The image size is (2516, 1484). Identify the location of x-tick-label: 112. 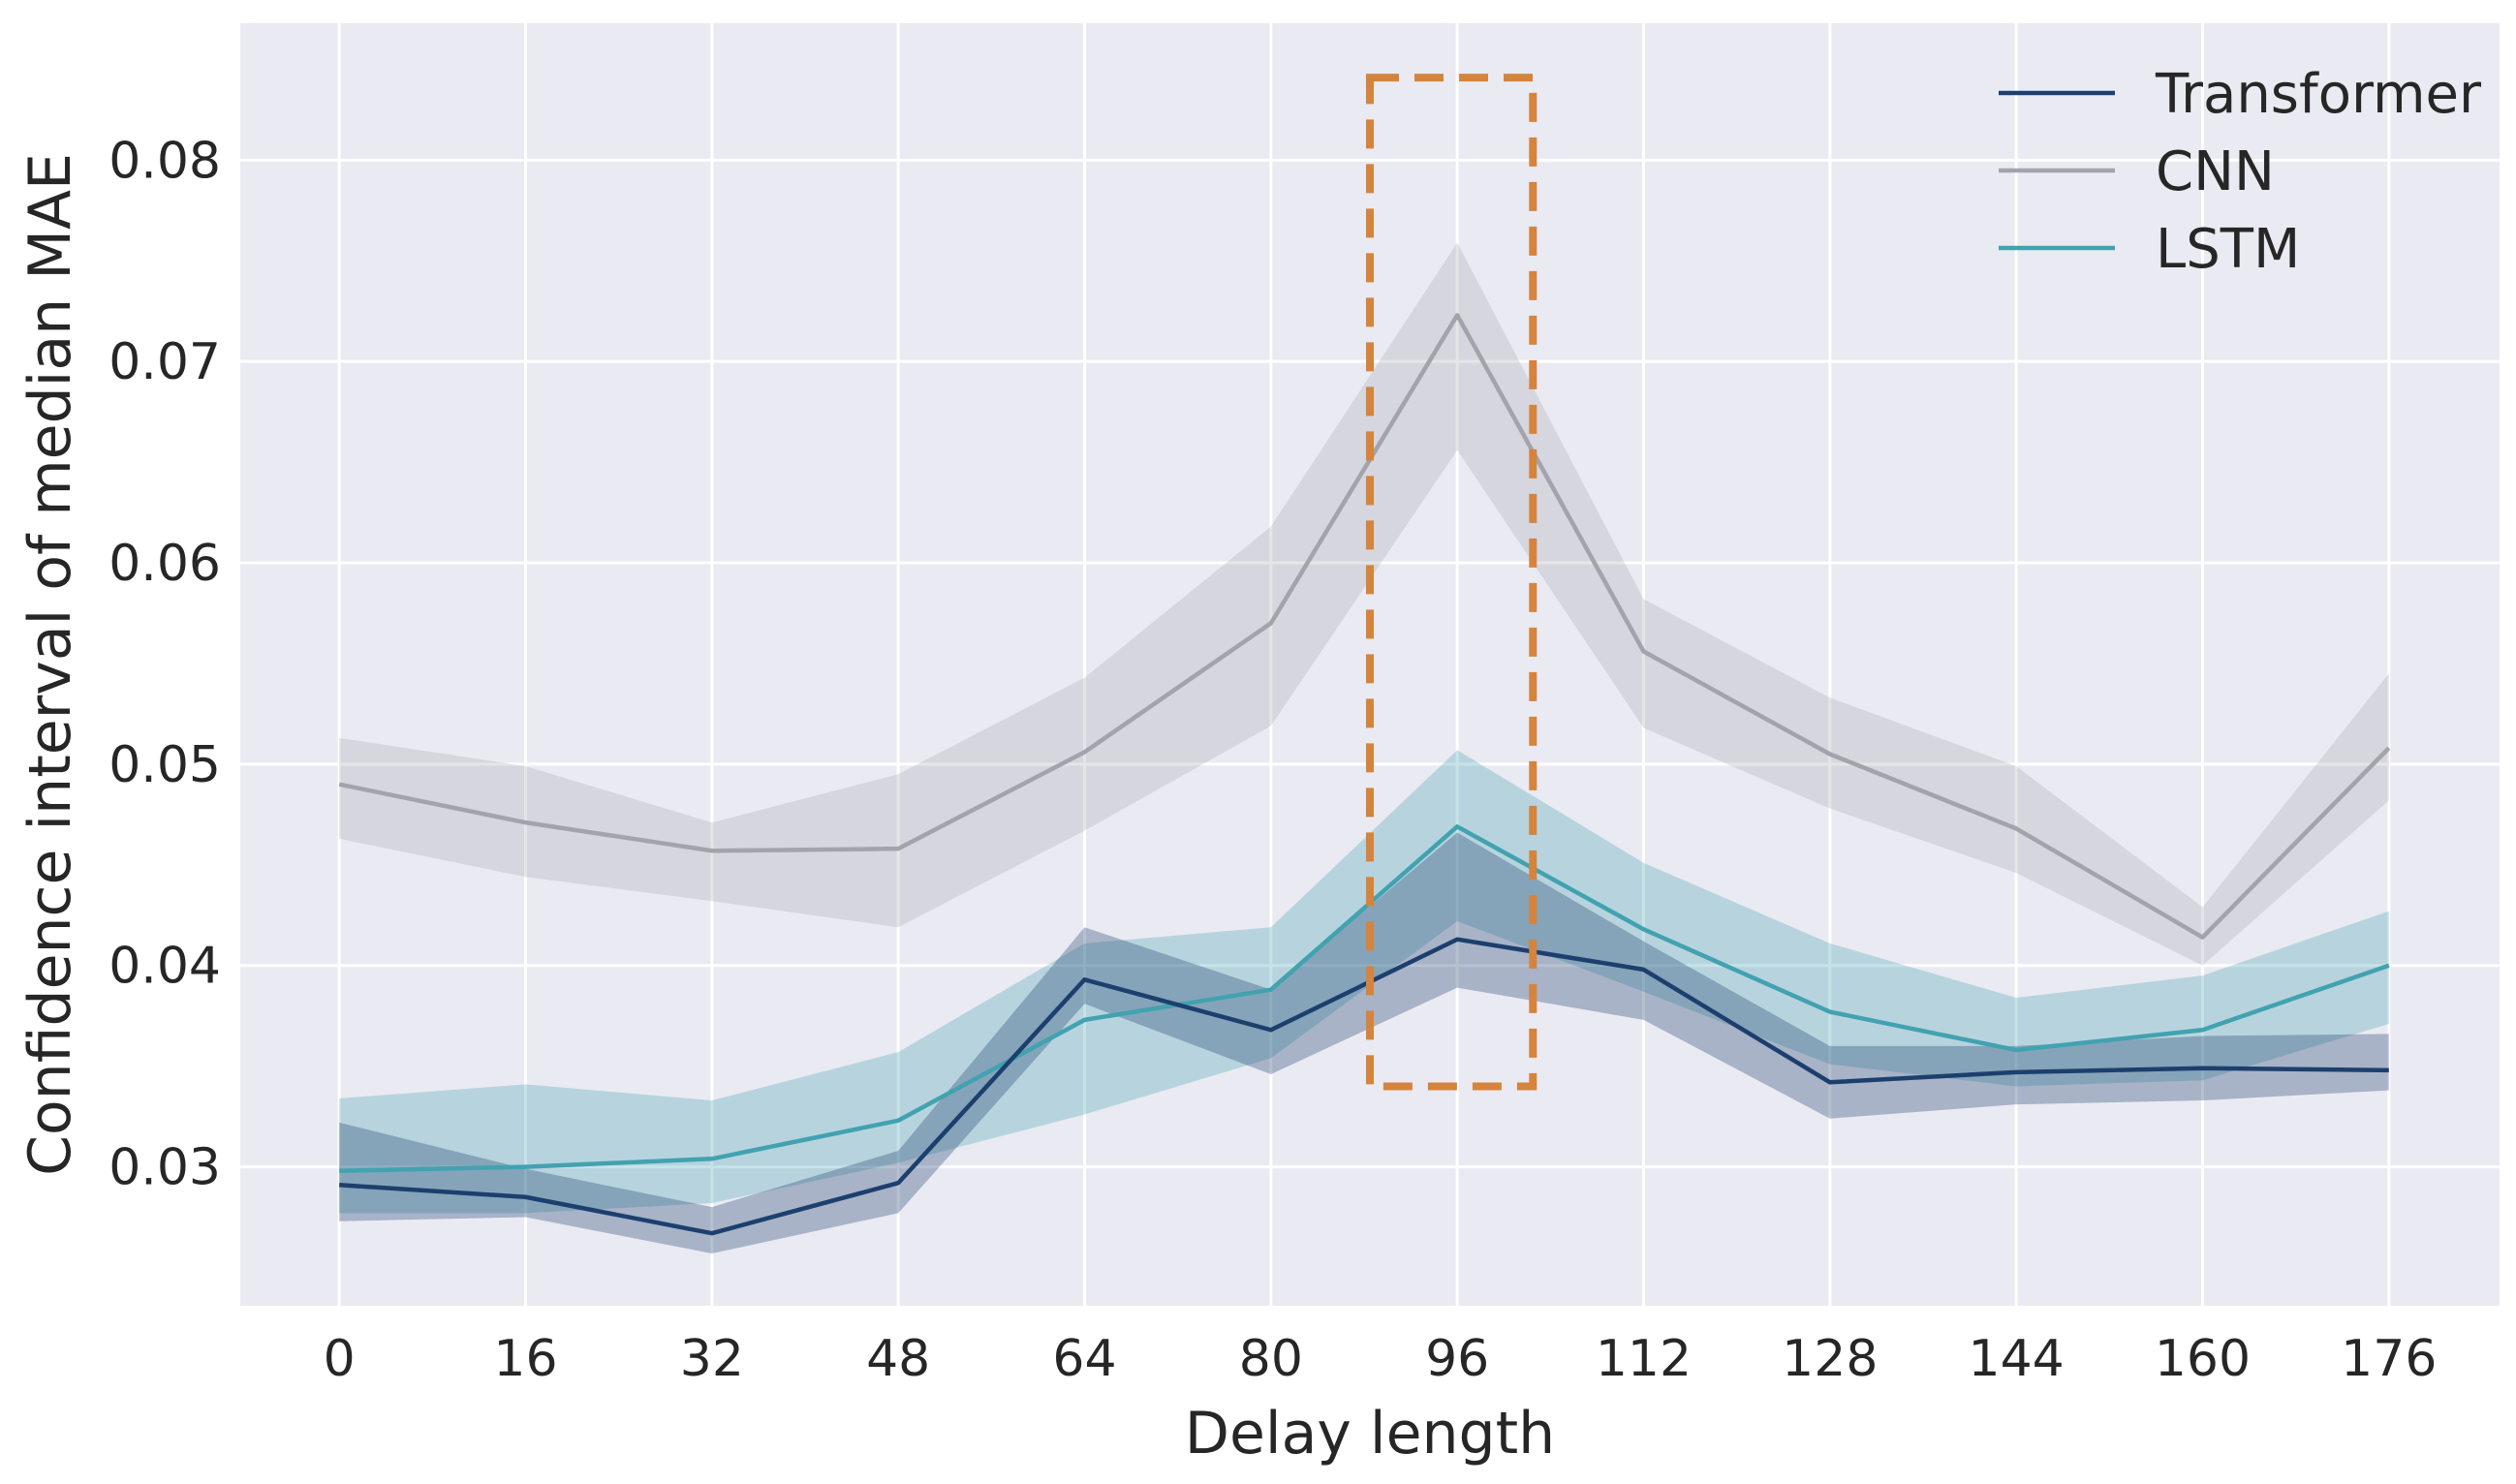
(1644, 1359).